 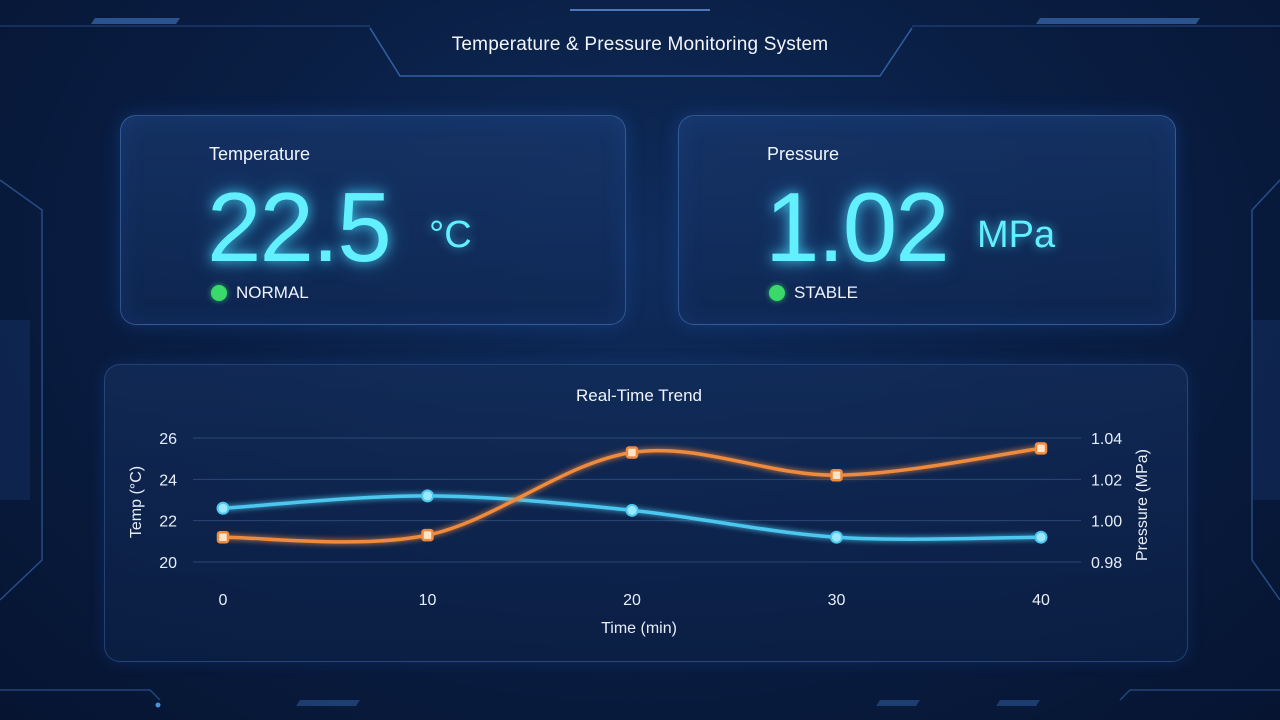 I want to click on y-axis-title: Temp (°C), so click(x=136, y=502).